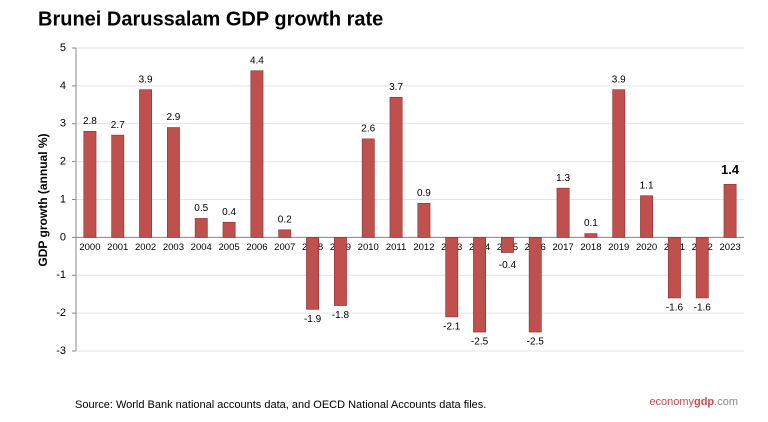 This screenshot has height=422, width=768. I want to click on value-label: -2.1, so click(452, 327).